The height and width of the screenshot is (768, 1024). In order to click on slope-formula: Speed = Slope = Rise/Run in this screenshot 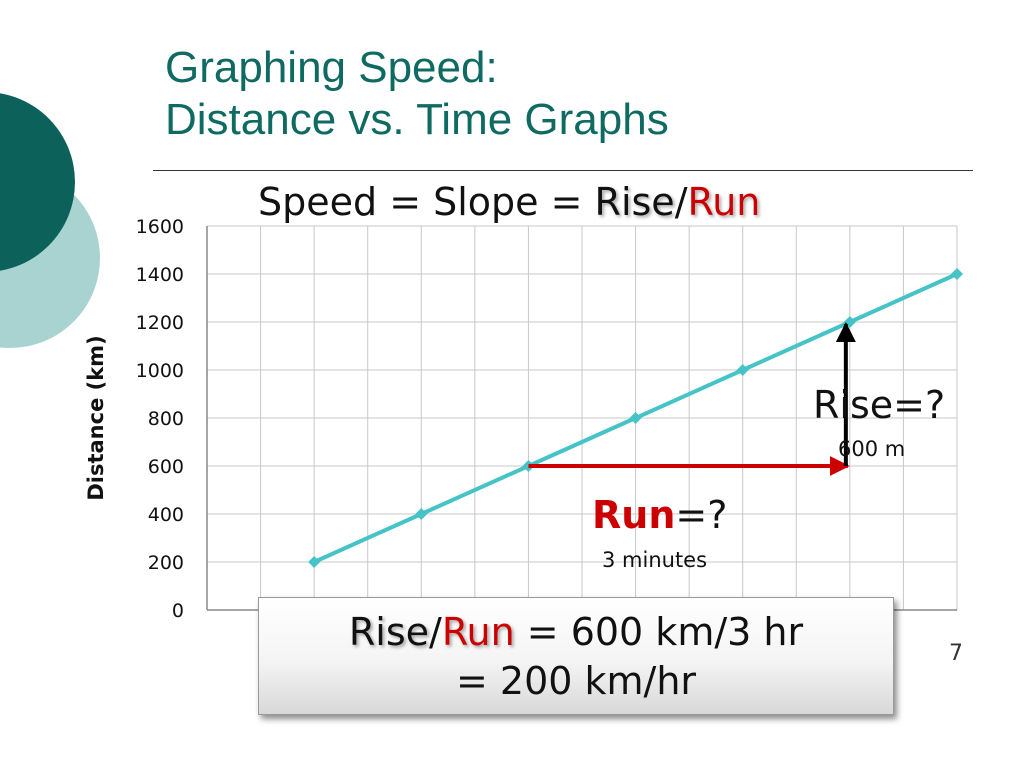, I will do `click(509, 202)`.